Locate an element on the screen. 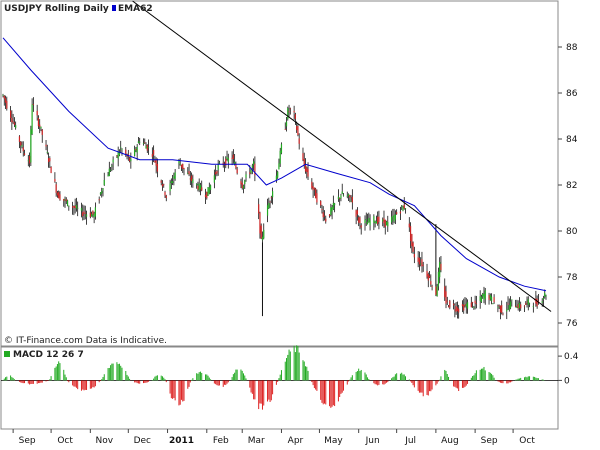 This screenshot has width=600, height=450. xtick-label: May is located at coordinates (333, 441).